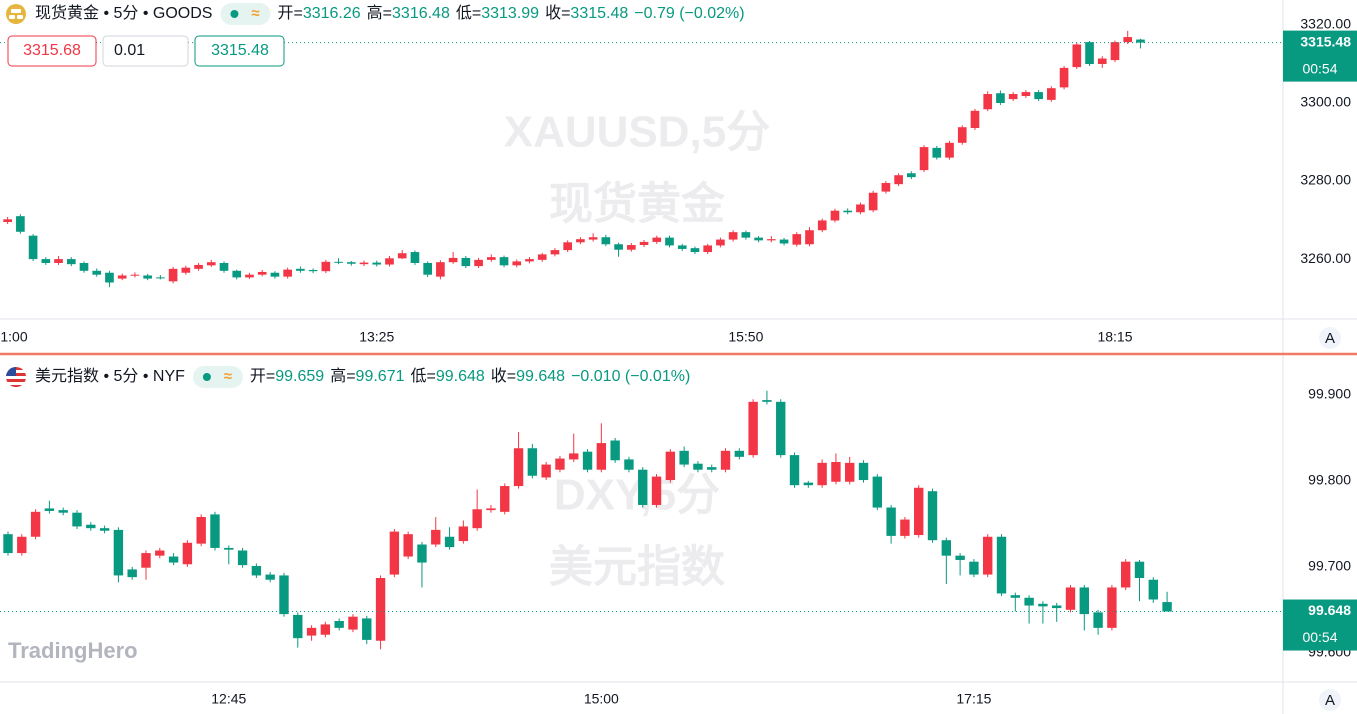 The height and width of the screenshot is (714, 1357). Describe the element at coordinates (1329, 394) in the screenshot. I see `y-tick-label: 99.900` at that location.